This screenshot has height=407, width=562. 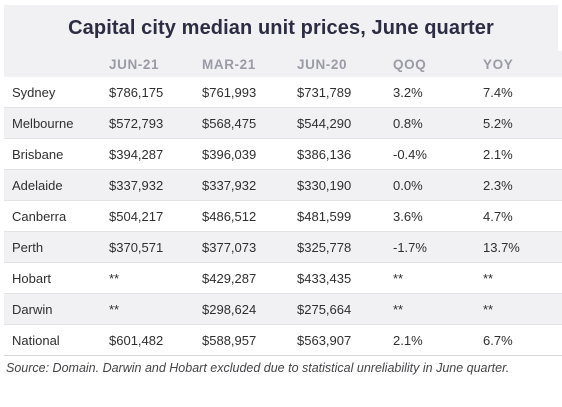 I want to click on cell-jun-21: $337,932, so click(x=155, y=185).